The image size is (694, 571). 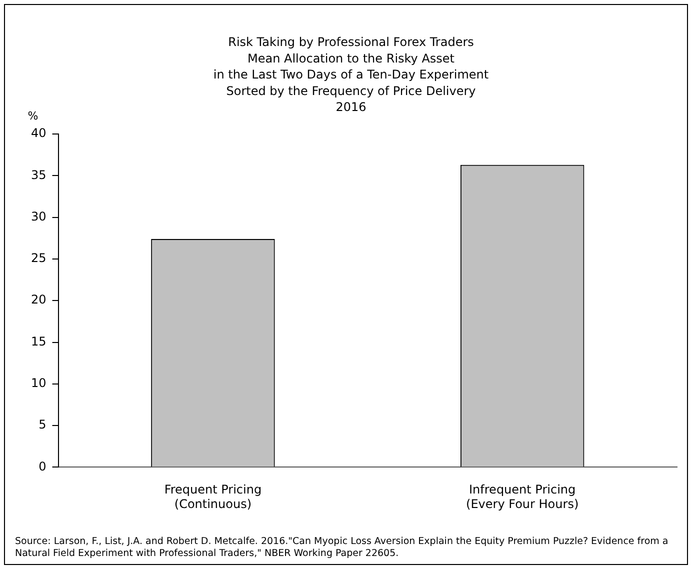 What do you see at coordinates (38, 175) in the screenshot?
I see `y-tick-label: 35` at bounding box center [38, 175].